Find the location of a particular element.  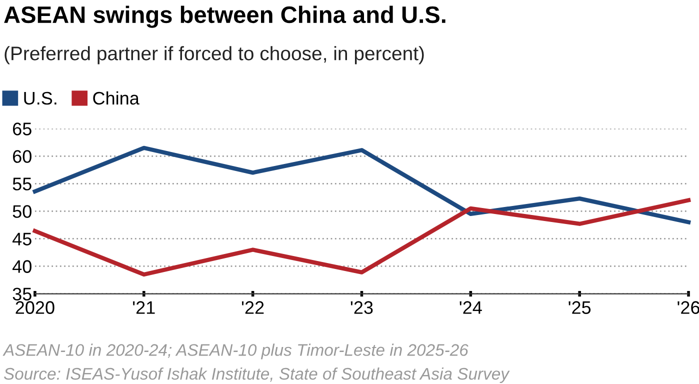

y-tick-label: 50 is located at coordinates (22, 211).